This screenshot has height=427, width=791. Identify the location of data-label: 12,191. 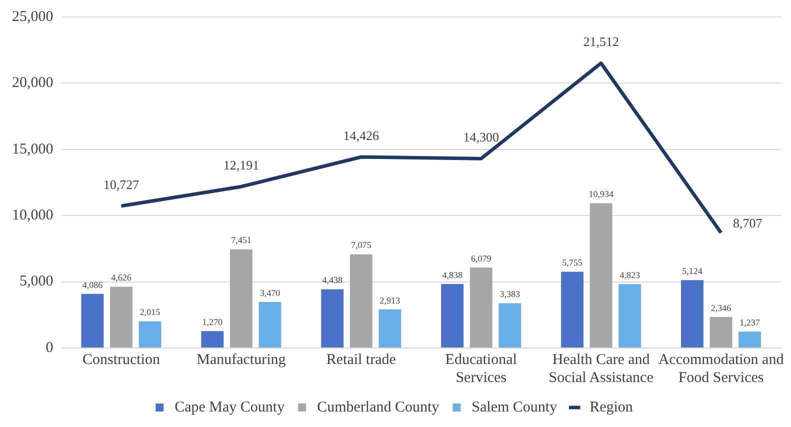
(241, 165).